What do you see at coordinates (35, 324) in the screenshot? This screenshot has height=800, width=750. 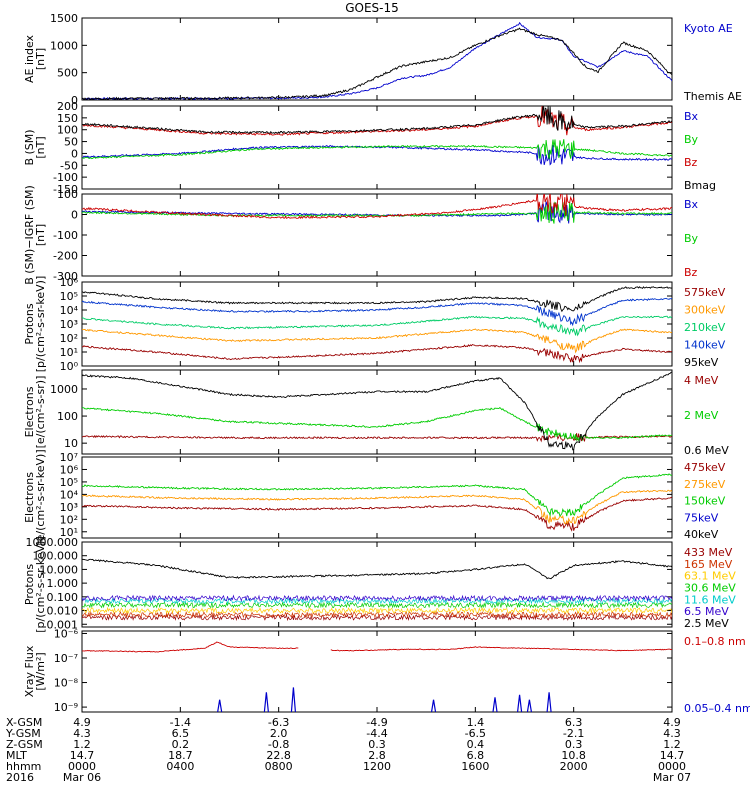 I see `y-axis-label: Protons[p/(cm²-s-sr-keV)]` at bounding box center [35, 324].